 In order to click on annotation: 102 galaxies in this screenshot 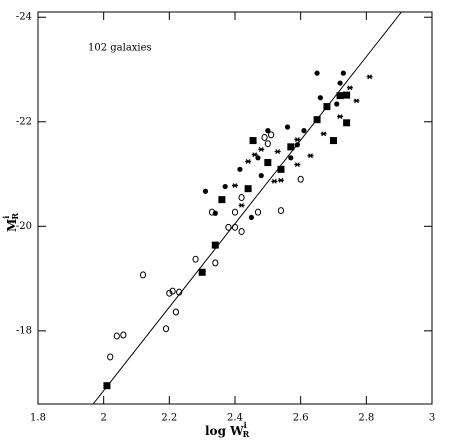, I will do `click(120, 48)`.